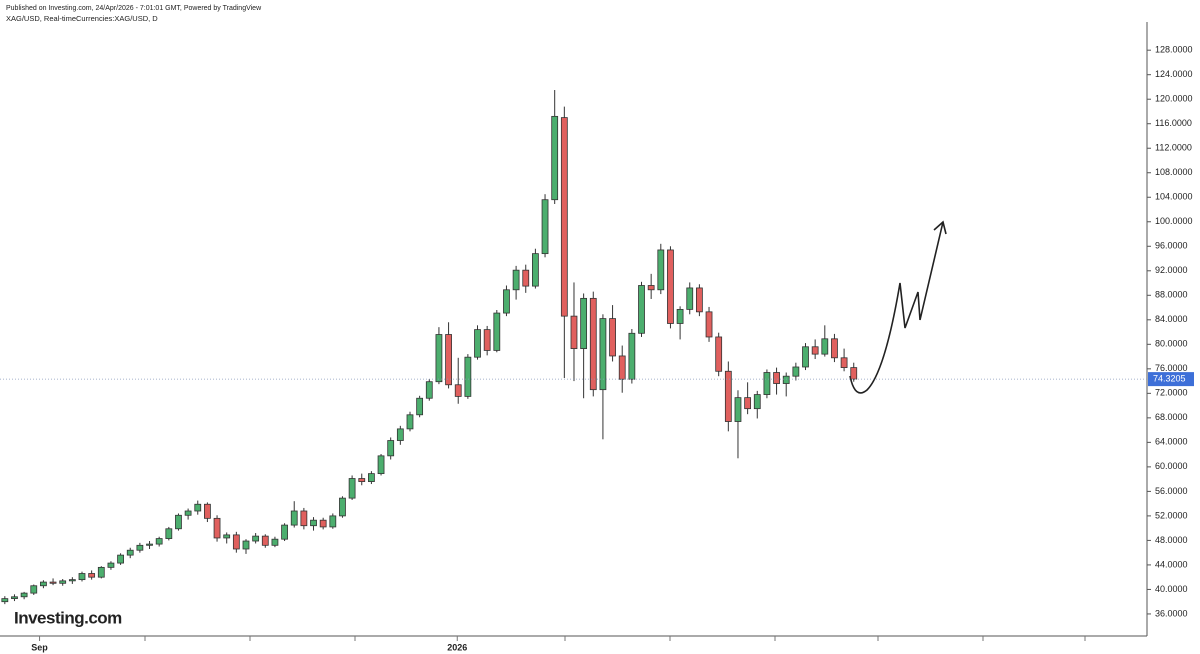 Image resolution: width=1200 pixels, height=654 pixels. Describe the element at coordinates (1171, 344) in the screenshot. I see `y-tick-label: 80.0000` at that location.